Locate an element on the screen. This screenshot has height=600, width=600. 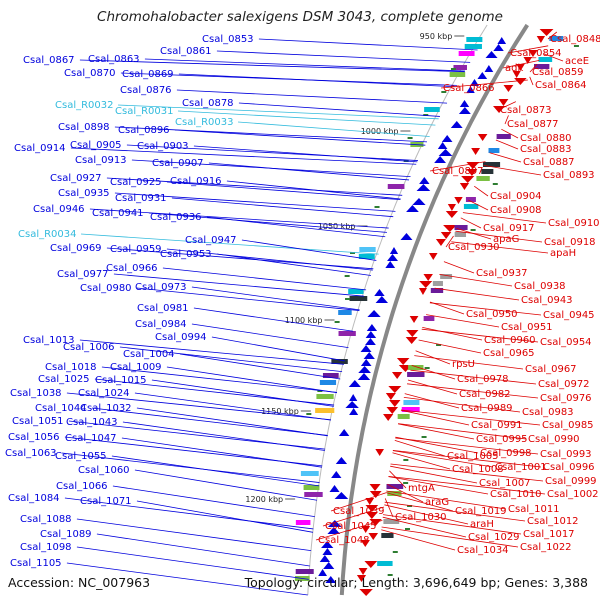
reverse-gene-label: Csal_0960 is located at coordinates (510, 340).